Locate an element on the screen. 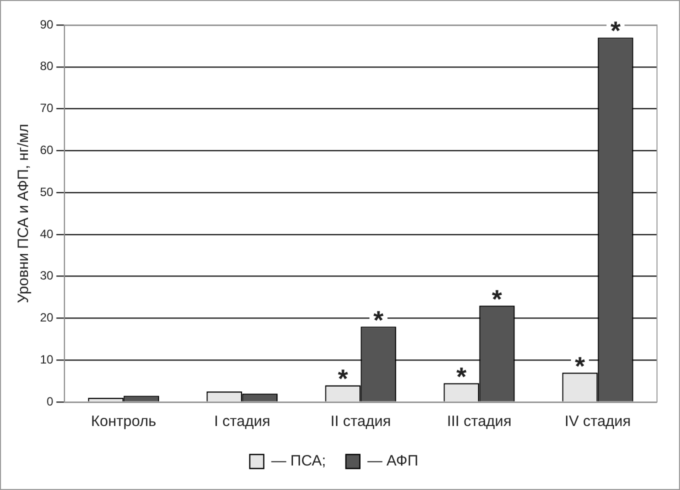  y-tick-label: 50 is located at coordinates (47, 191).